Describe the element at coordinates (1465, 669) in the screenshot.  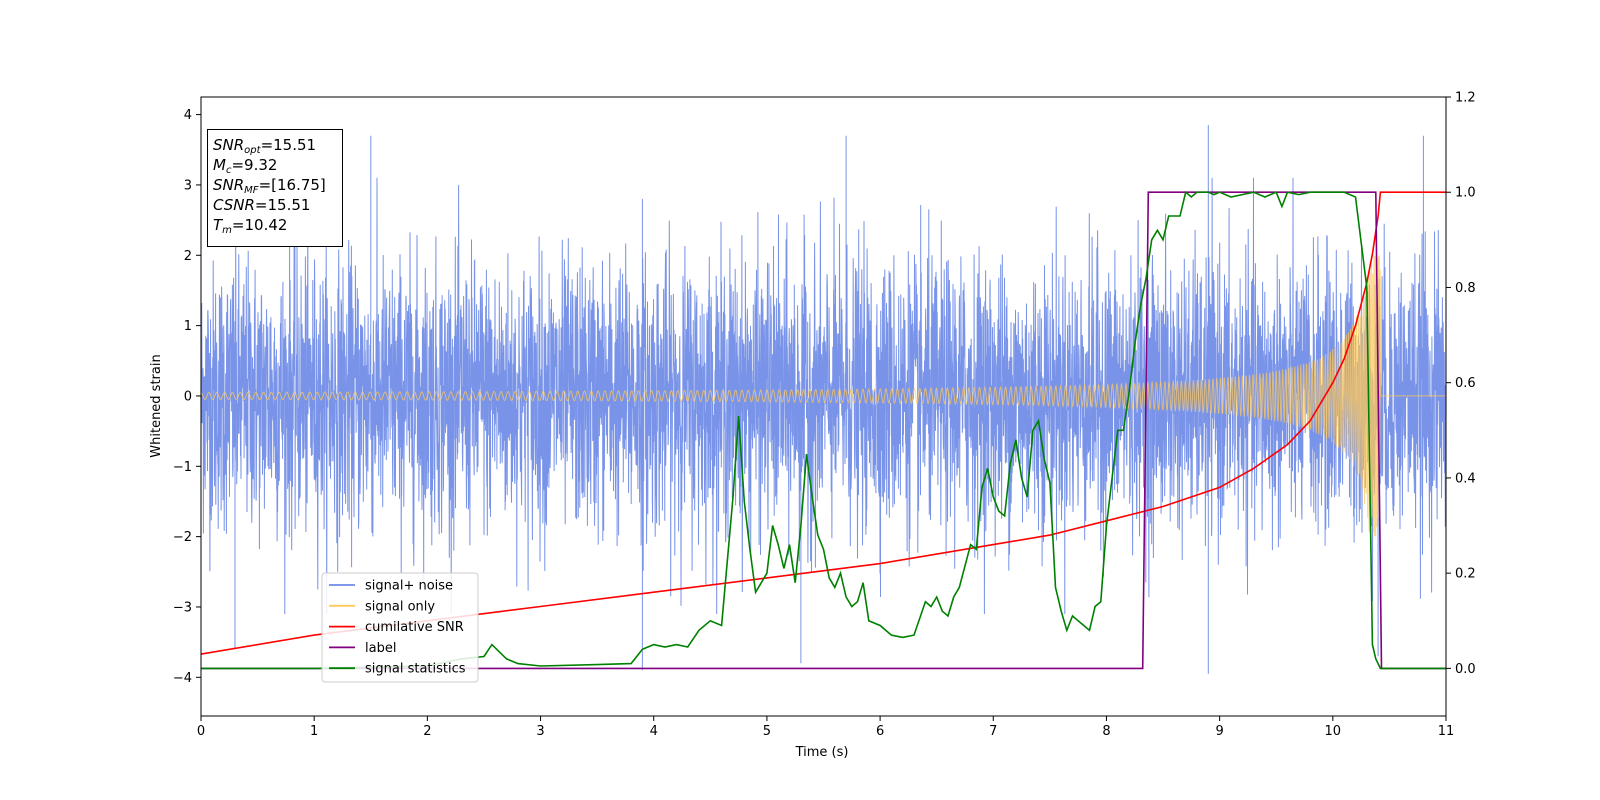
I see `y2-tick-label: 0.0` at that location.